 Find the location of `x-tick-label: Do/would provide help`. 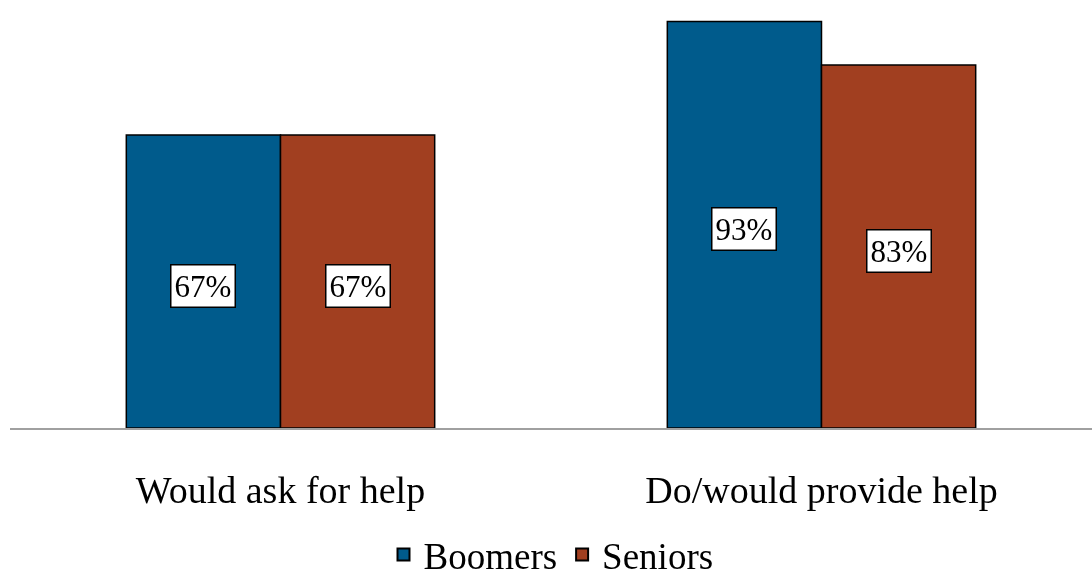

x-tick-label: Do/would provide help is located at coordinates (821, 490).